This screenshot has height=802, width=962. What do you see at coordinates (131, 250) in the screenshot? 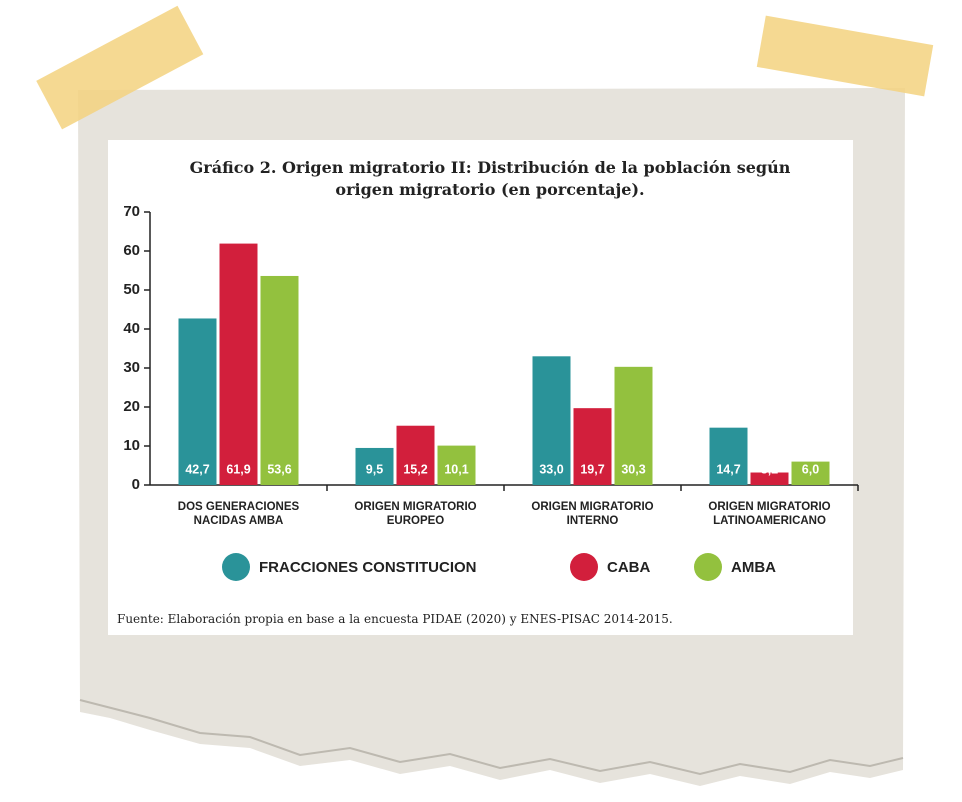
I see `y-tick-label: 60` at bounding box center [131, 250].